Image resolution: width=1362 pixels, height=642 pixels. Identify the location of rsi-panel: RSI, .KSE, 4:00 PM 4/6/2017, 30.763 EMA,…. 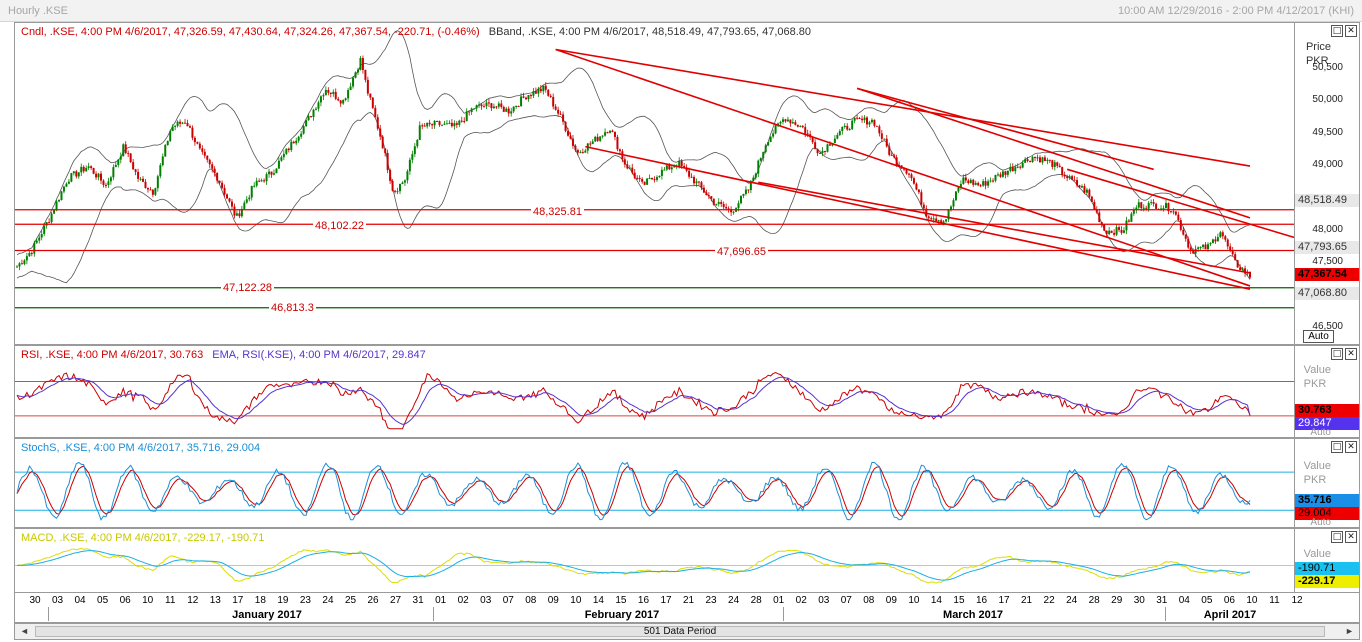
(687, 391).